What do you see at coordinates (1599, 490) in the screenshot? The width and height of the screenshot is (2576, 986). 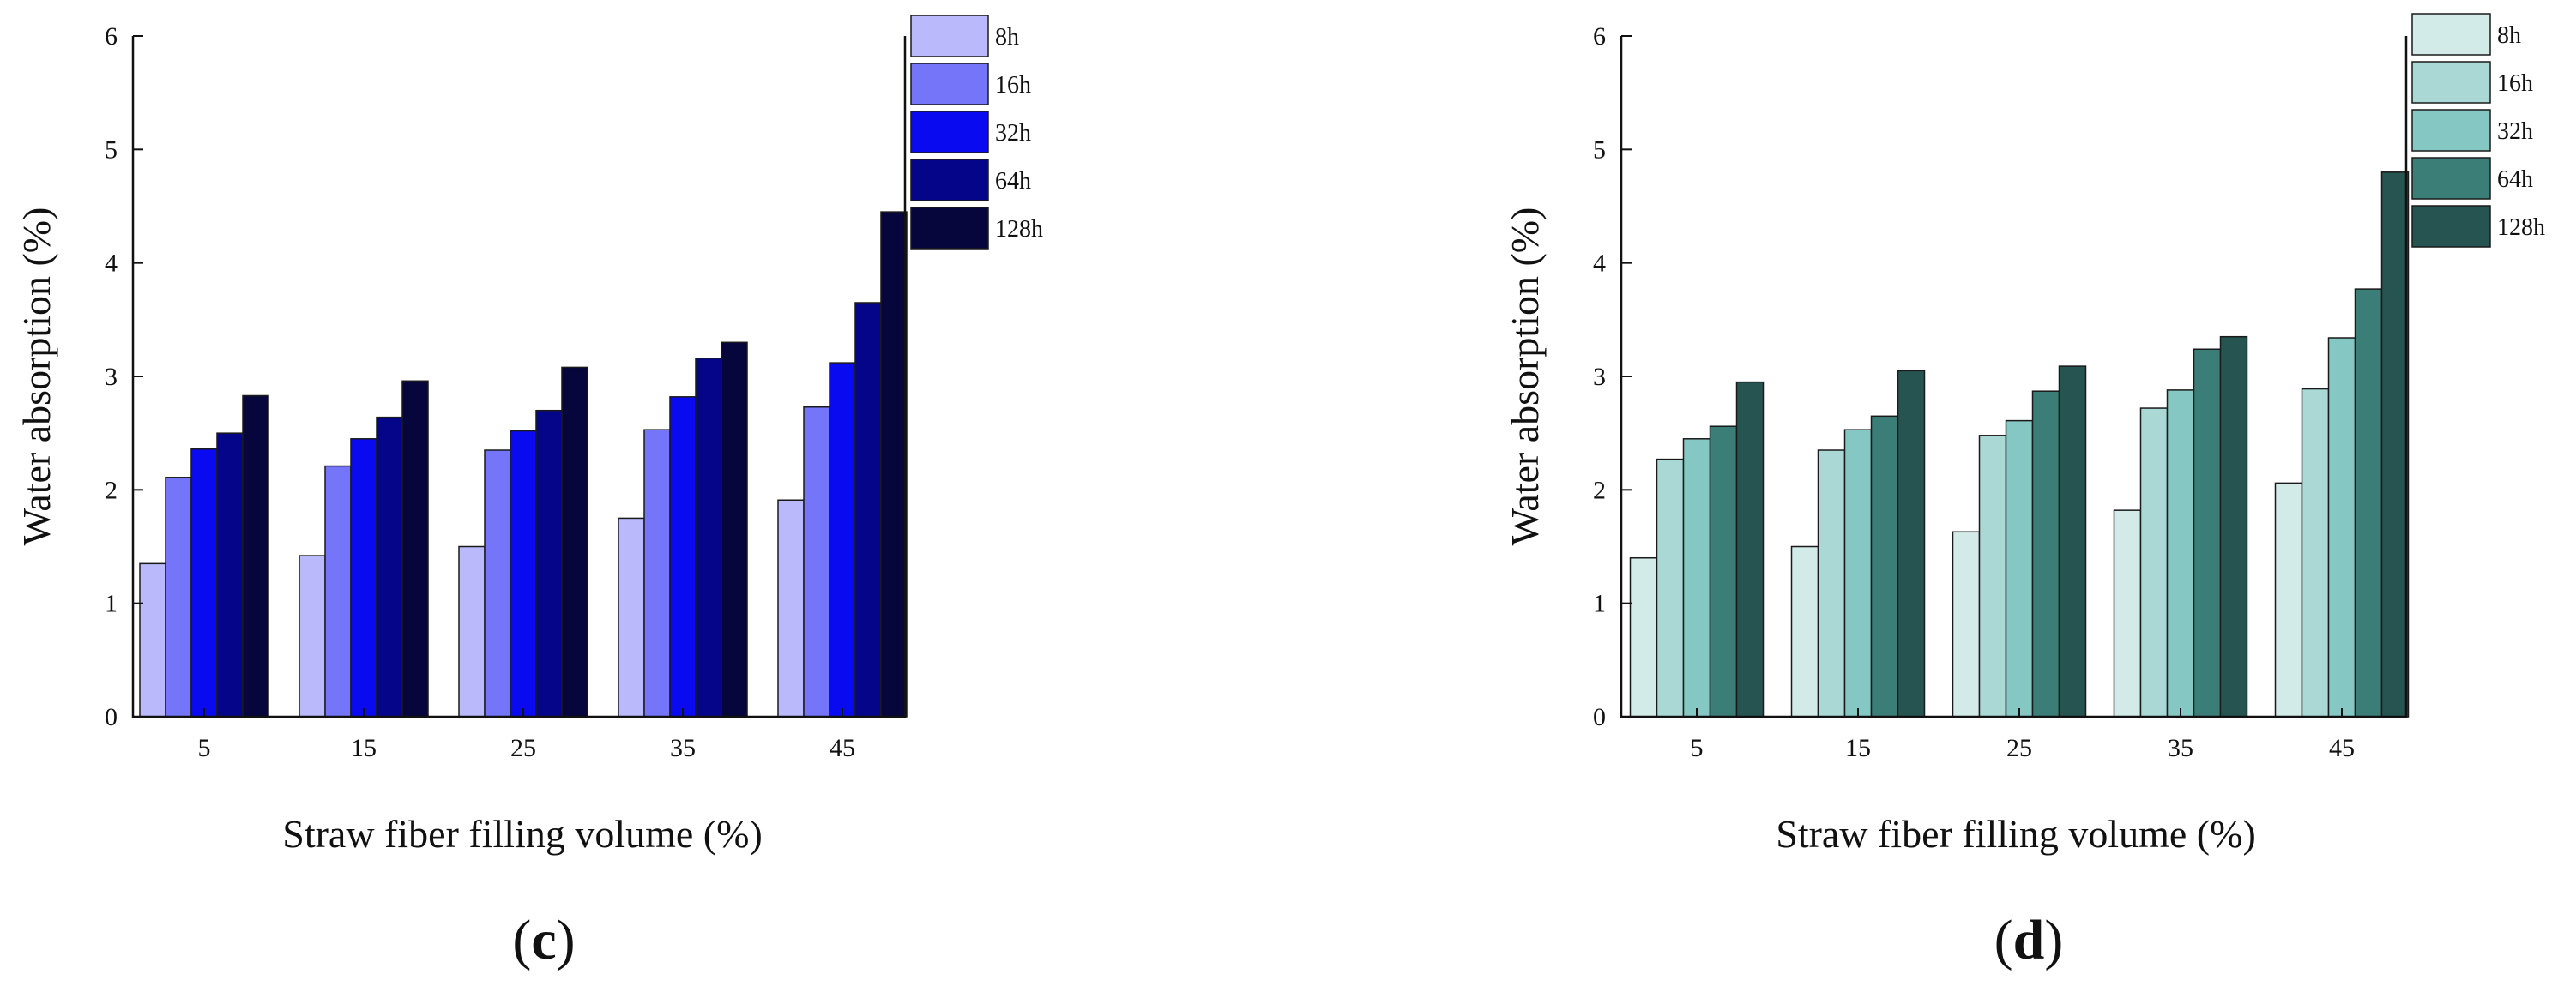 I see `y-tick-label: 2` at bounding box center [1599, 490].